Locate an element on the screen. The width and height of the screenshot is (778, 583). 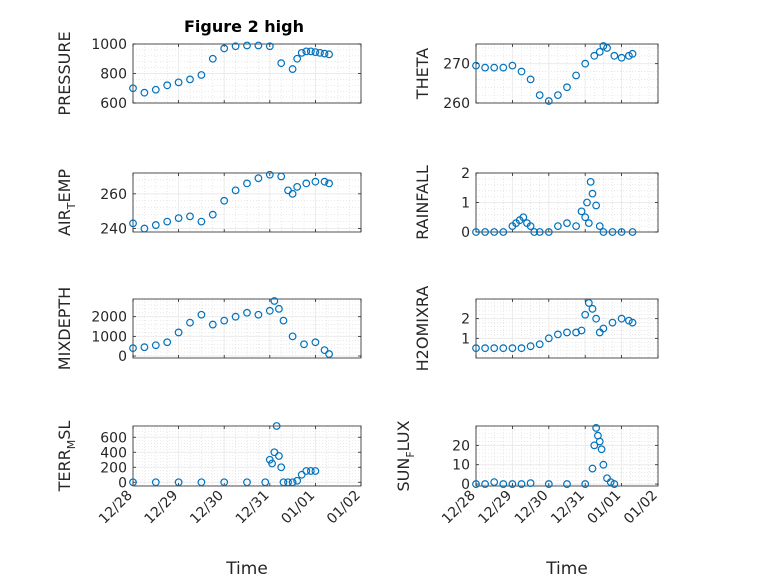
x-tick-label: 12/28 is located at coordinates (116, 508).